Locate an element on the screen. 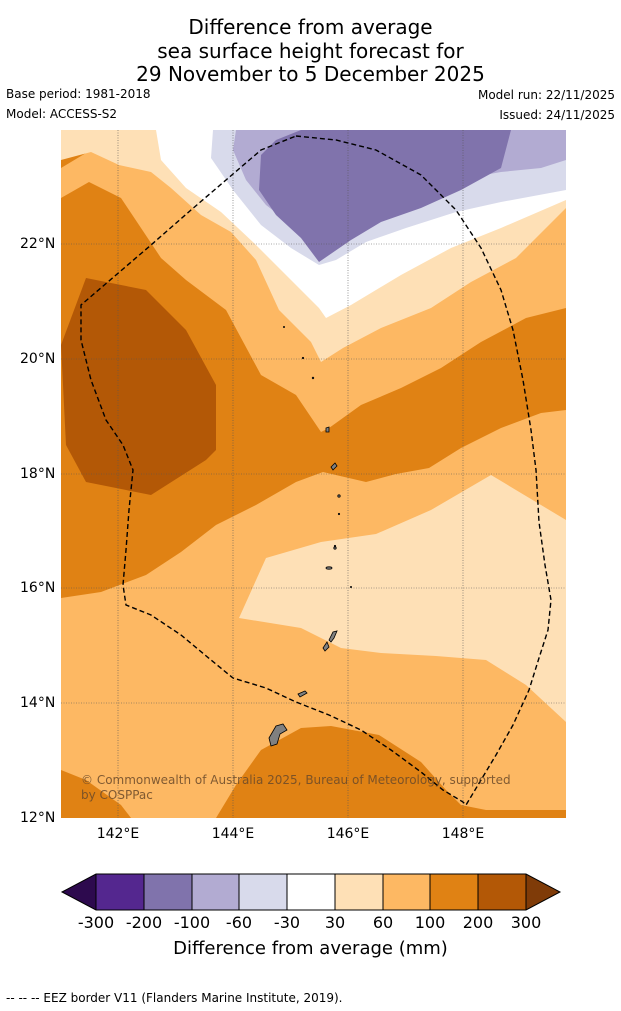 This screenshot has height=1011, width=621. island-guguan is located at coordinates (335, 546).